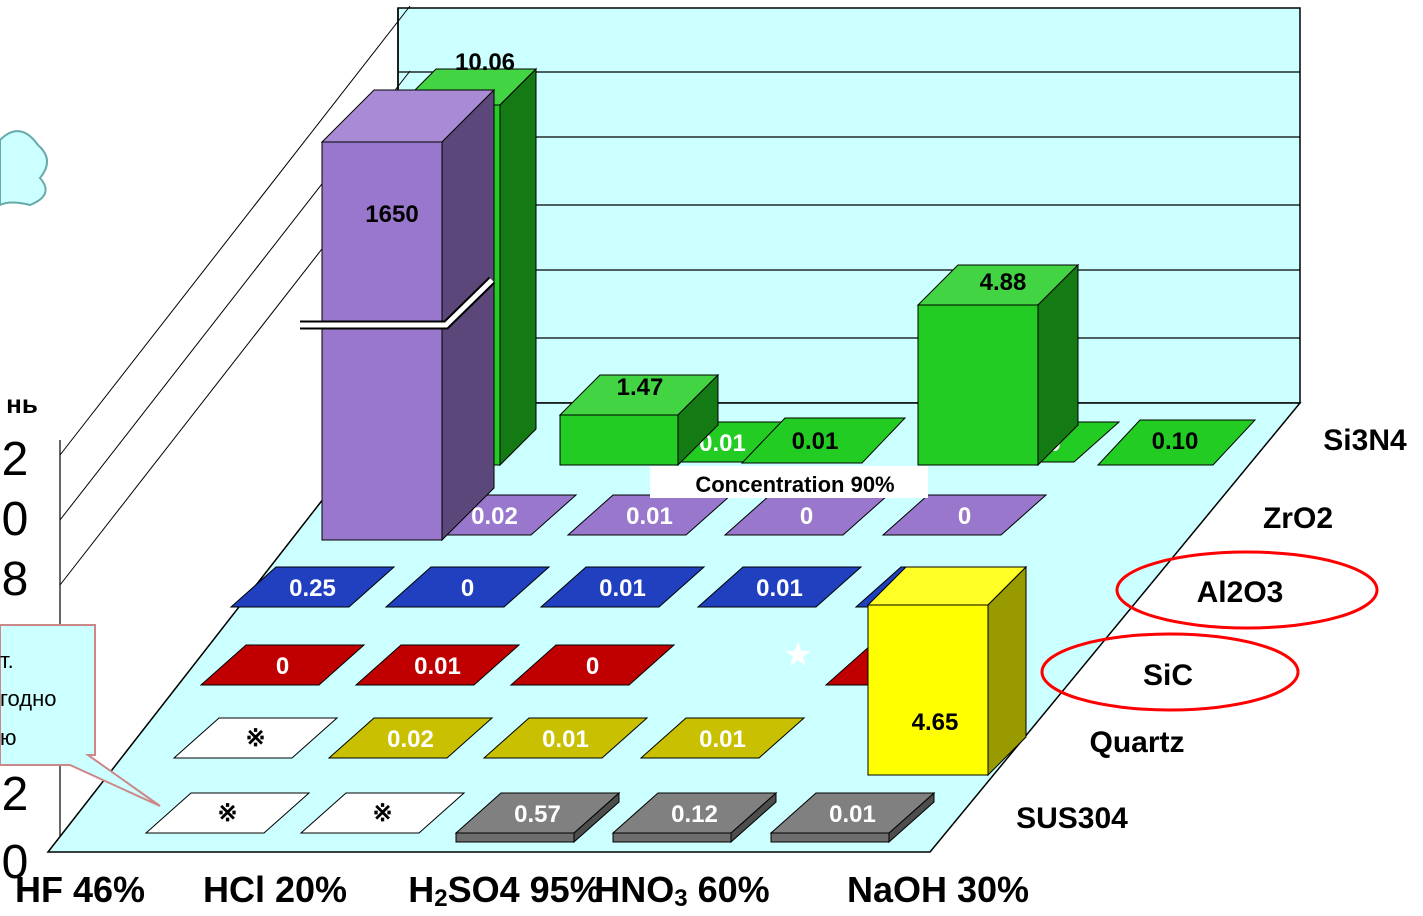 Image resolution: width=1423 pixels, height=916 pixels. Describe the element at coordinates (485, 62) in the screenshot. I see `data-label: 10.06` at that location.